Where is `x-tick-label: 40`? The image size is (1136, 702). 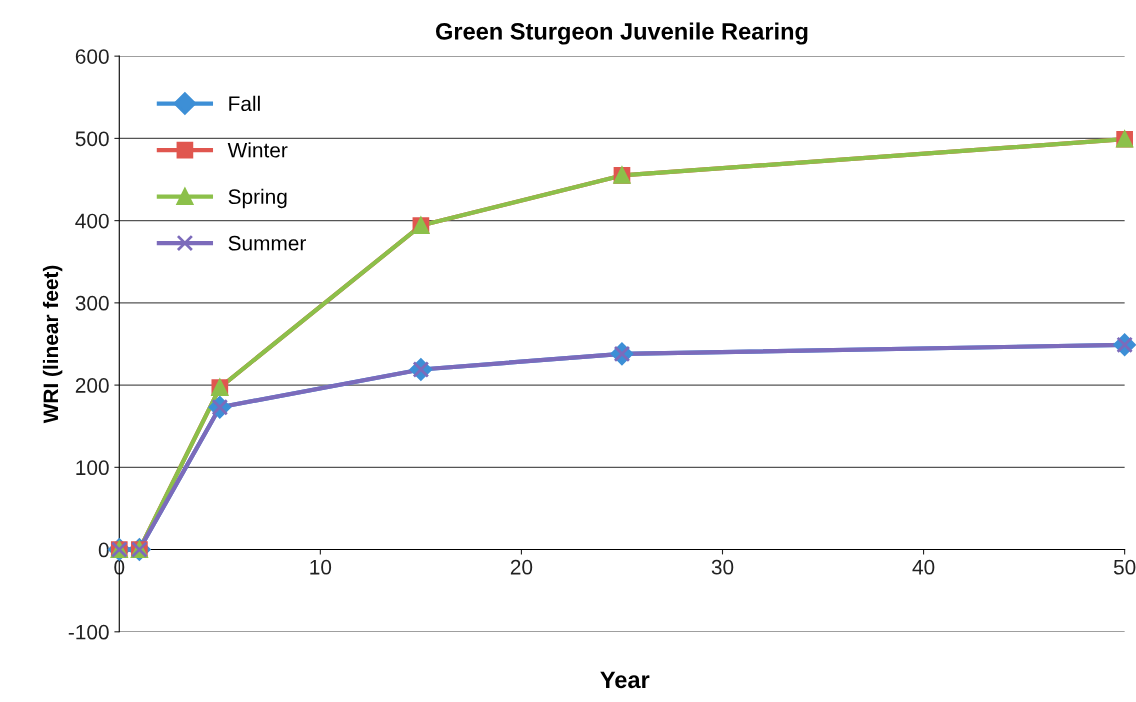 x-tick-label: 40 is located at coordinates (923, 567).